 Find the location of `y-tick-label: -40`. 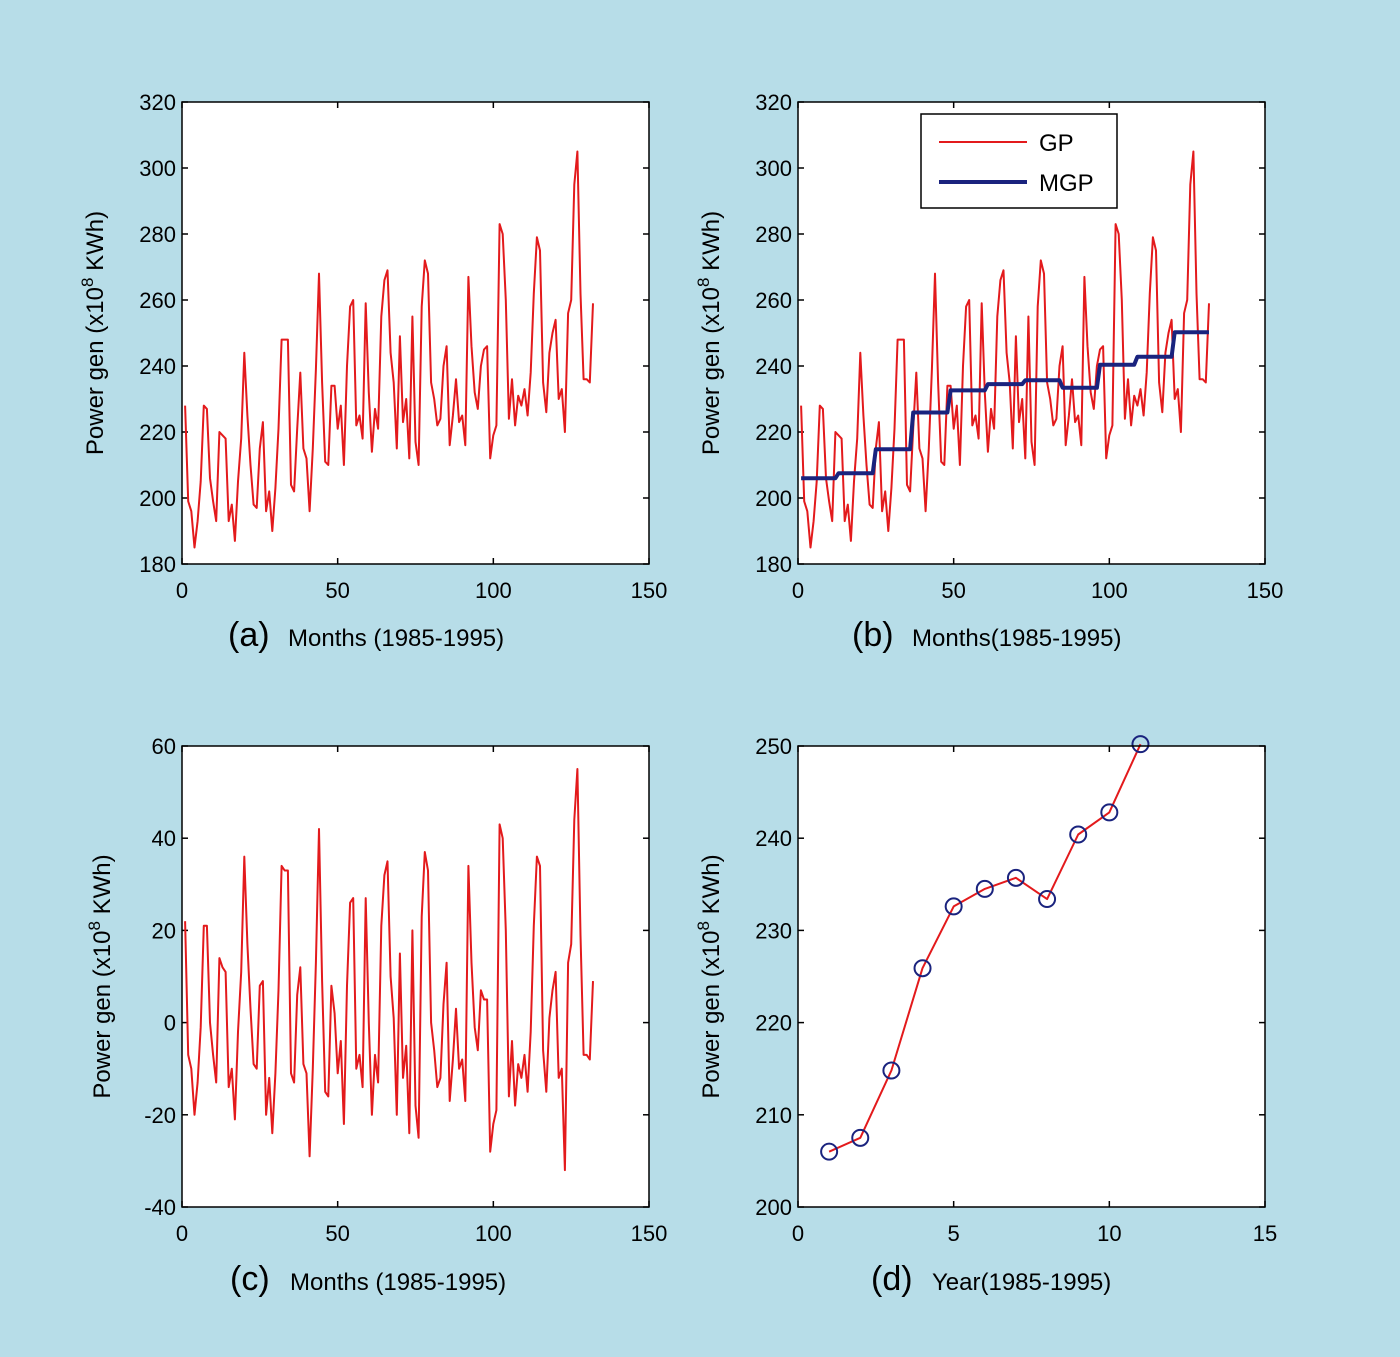

y-tick-label: -40 is located at coordinates (160, 1207).